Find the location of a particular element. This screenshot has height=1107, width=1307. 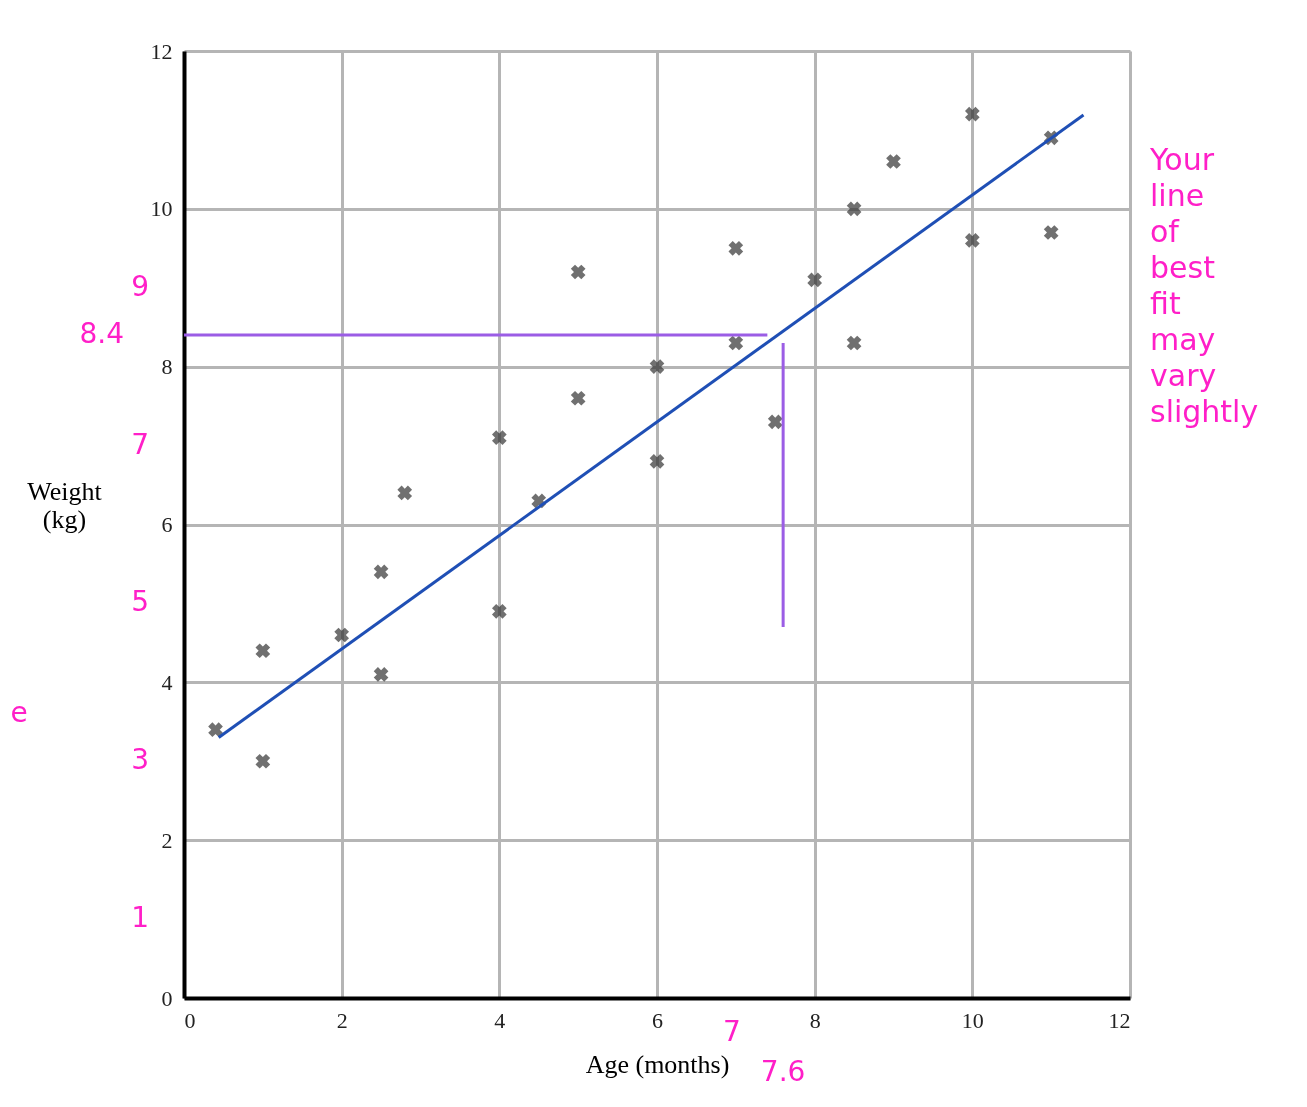

text: Your line of best fit may vary slightly is located at coordinates (1204, 285).